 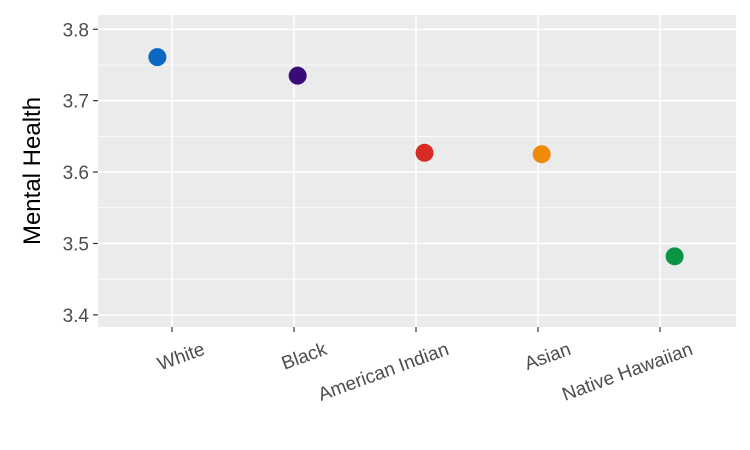 What do you see at coordinates (76, 30) in the screenshot?
I see `y-tick-label: 3.8` at bounding box center [76, 30].